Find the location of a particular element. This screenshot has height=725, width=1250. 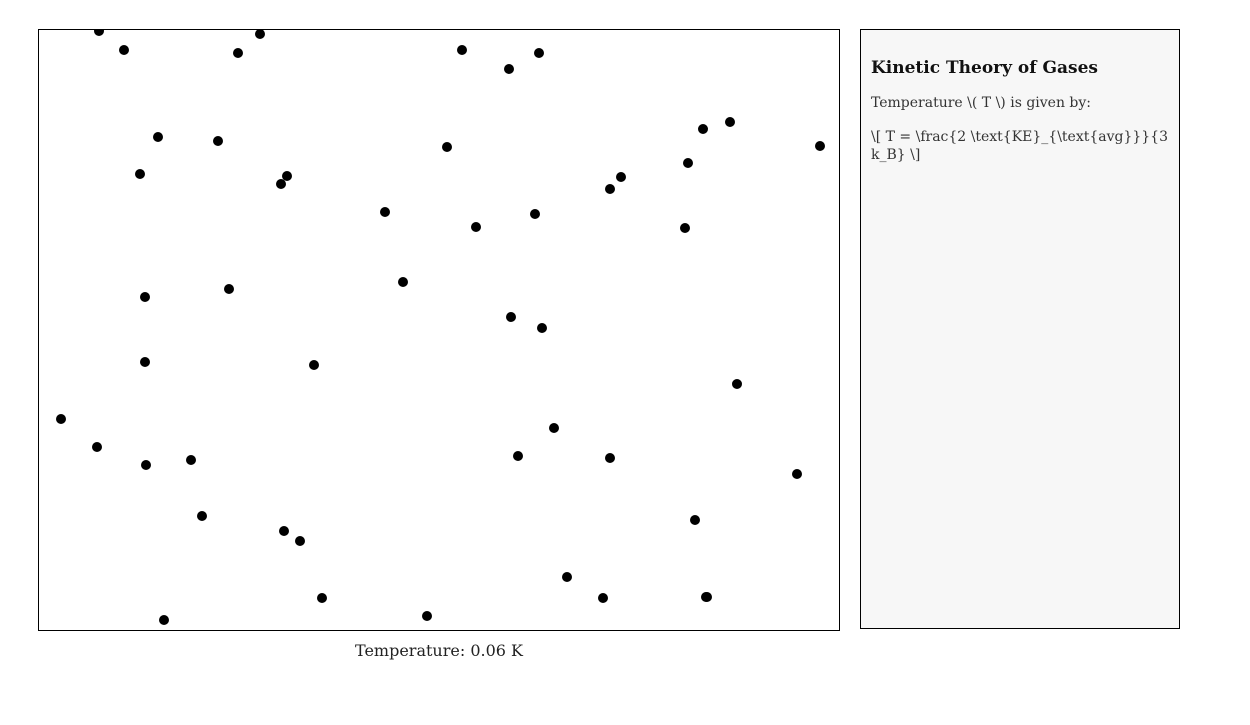

panel-title: Kinetic Theory of Gases is located at coordinates (984, 68).